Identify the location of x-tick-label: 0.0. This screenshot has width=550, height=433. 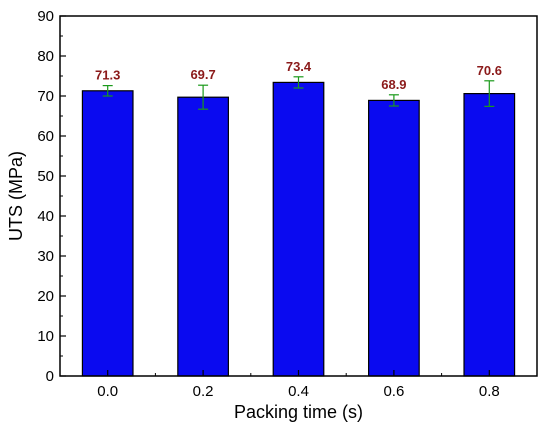
(107, 391).